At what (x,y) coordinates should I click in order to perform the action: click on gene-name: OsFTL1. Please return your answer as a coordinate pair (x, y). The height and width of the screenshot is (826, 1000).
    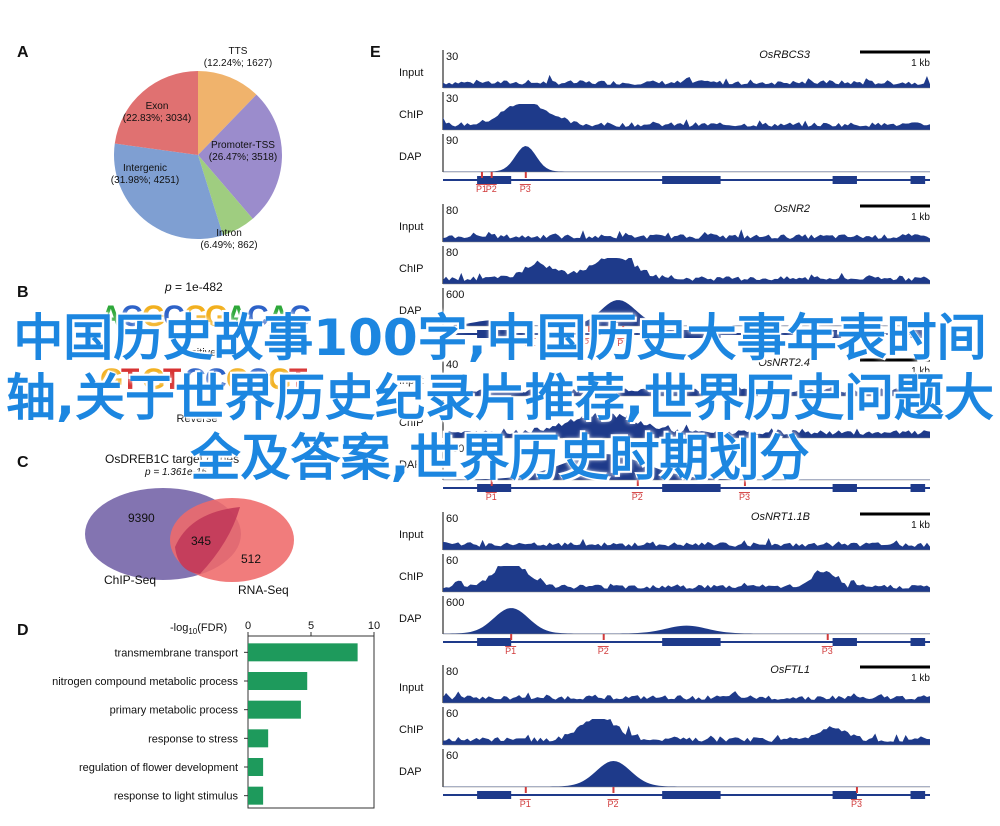
    Looking at the image, I should click on (790, 670).